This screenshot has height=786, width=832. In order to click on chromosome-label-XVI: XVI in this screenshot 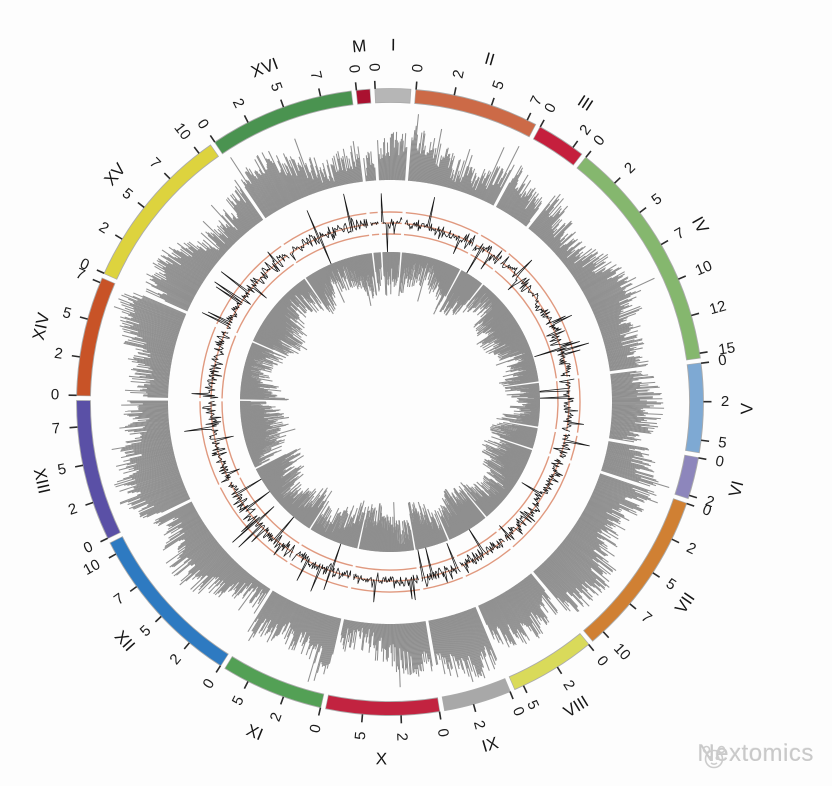, I will do `click(264, 67)`.